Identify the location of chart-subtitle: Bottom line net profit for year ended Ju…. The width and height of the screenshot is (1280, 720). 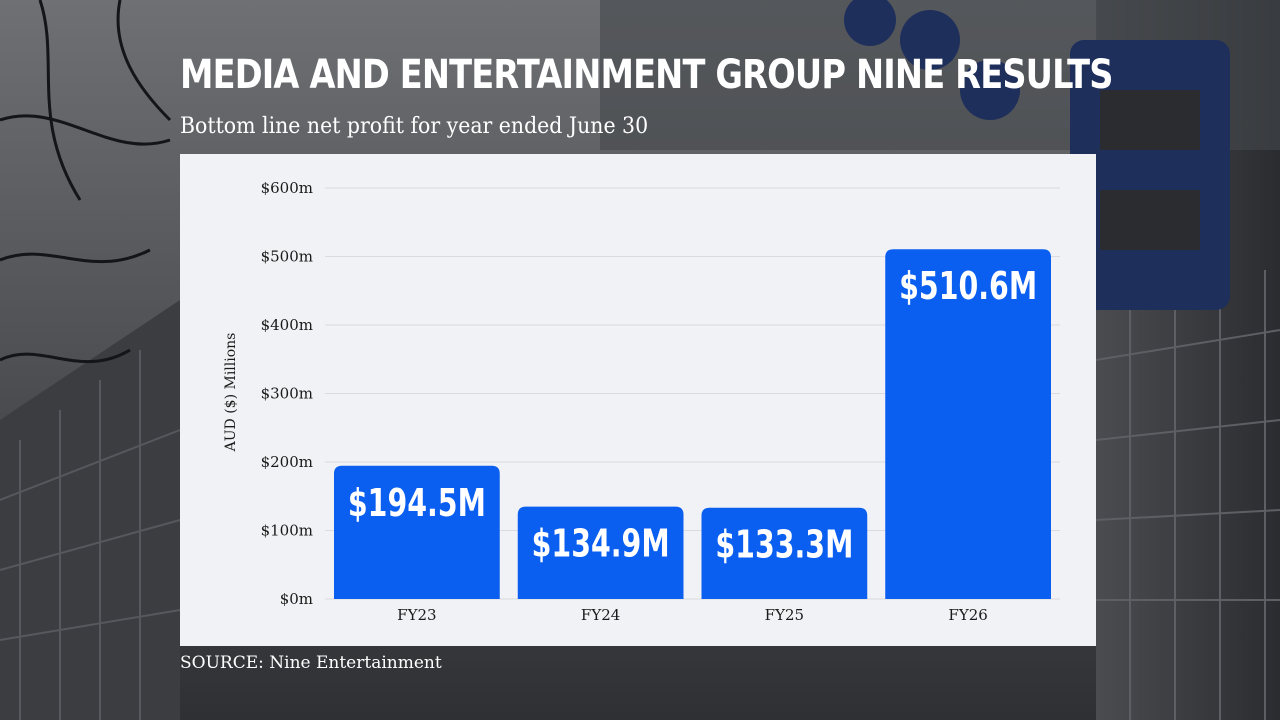
(414, 126).